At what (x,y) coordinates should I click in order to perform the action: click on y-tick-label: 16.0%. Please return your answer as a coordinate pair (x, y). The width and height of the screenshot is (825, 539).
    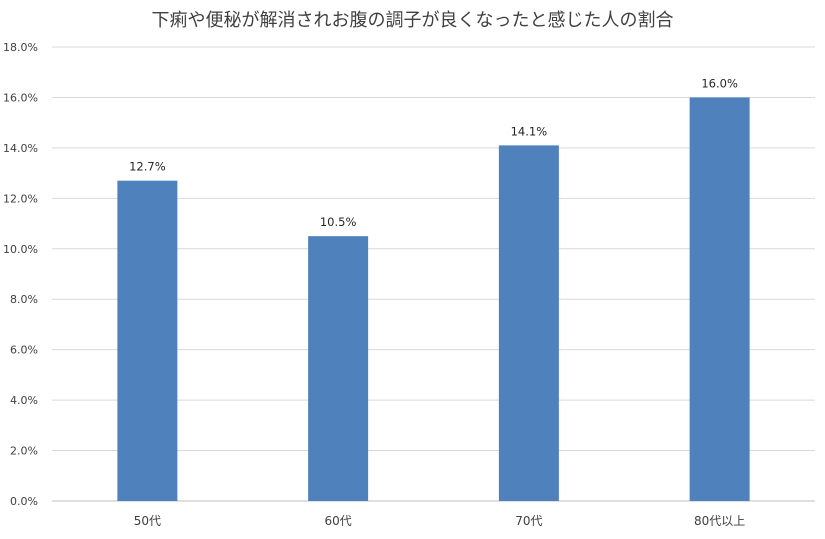
    Looking at the image, I should click on (20, 97).